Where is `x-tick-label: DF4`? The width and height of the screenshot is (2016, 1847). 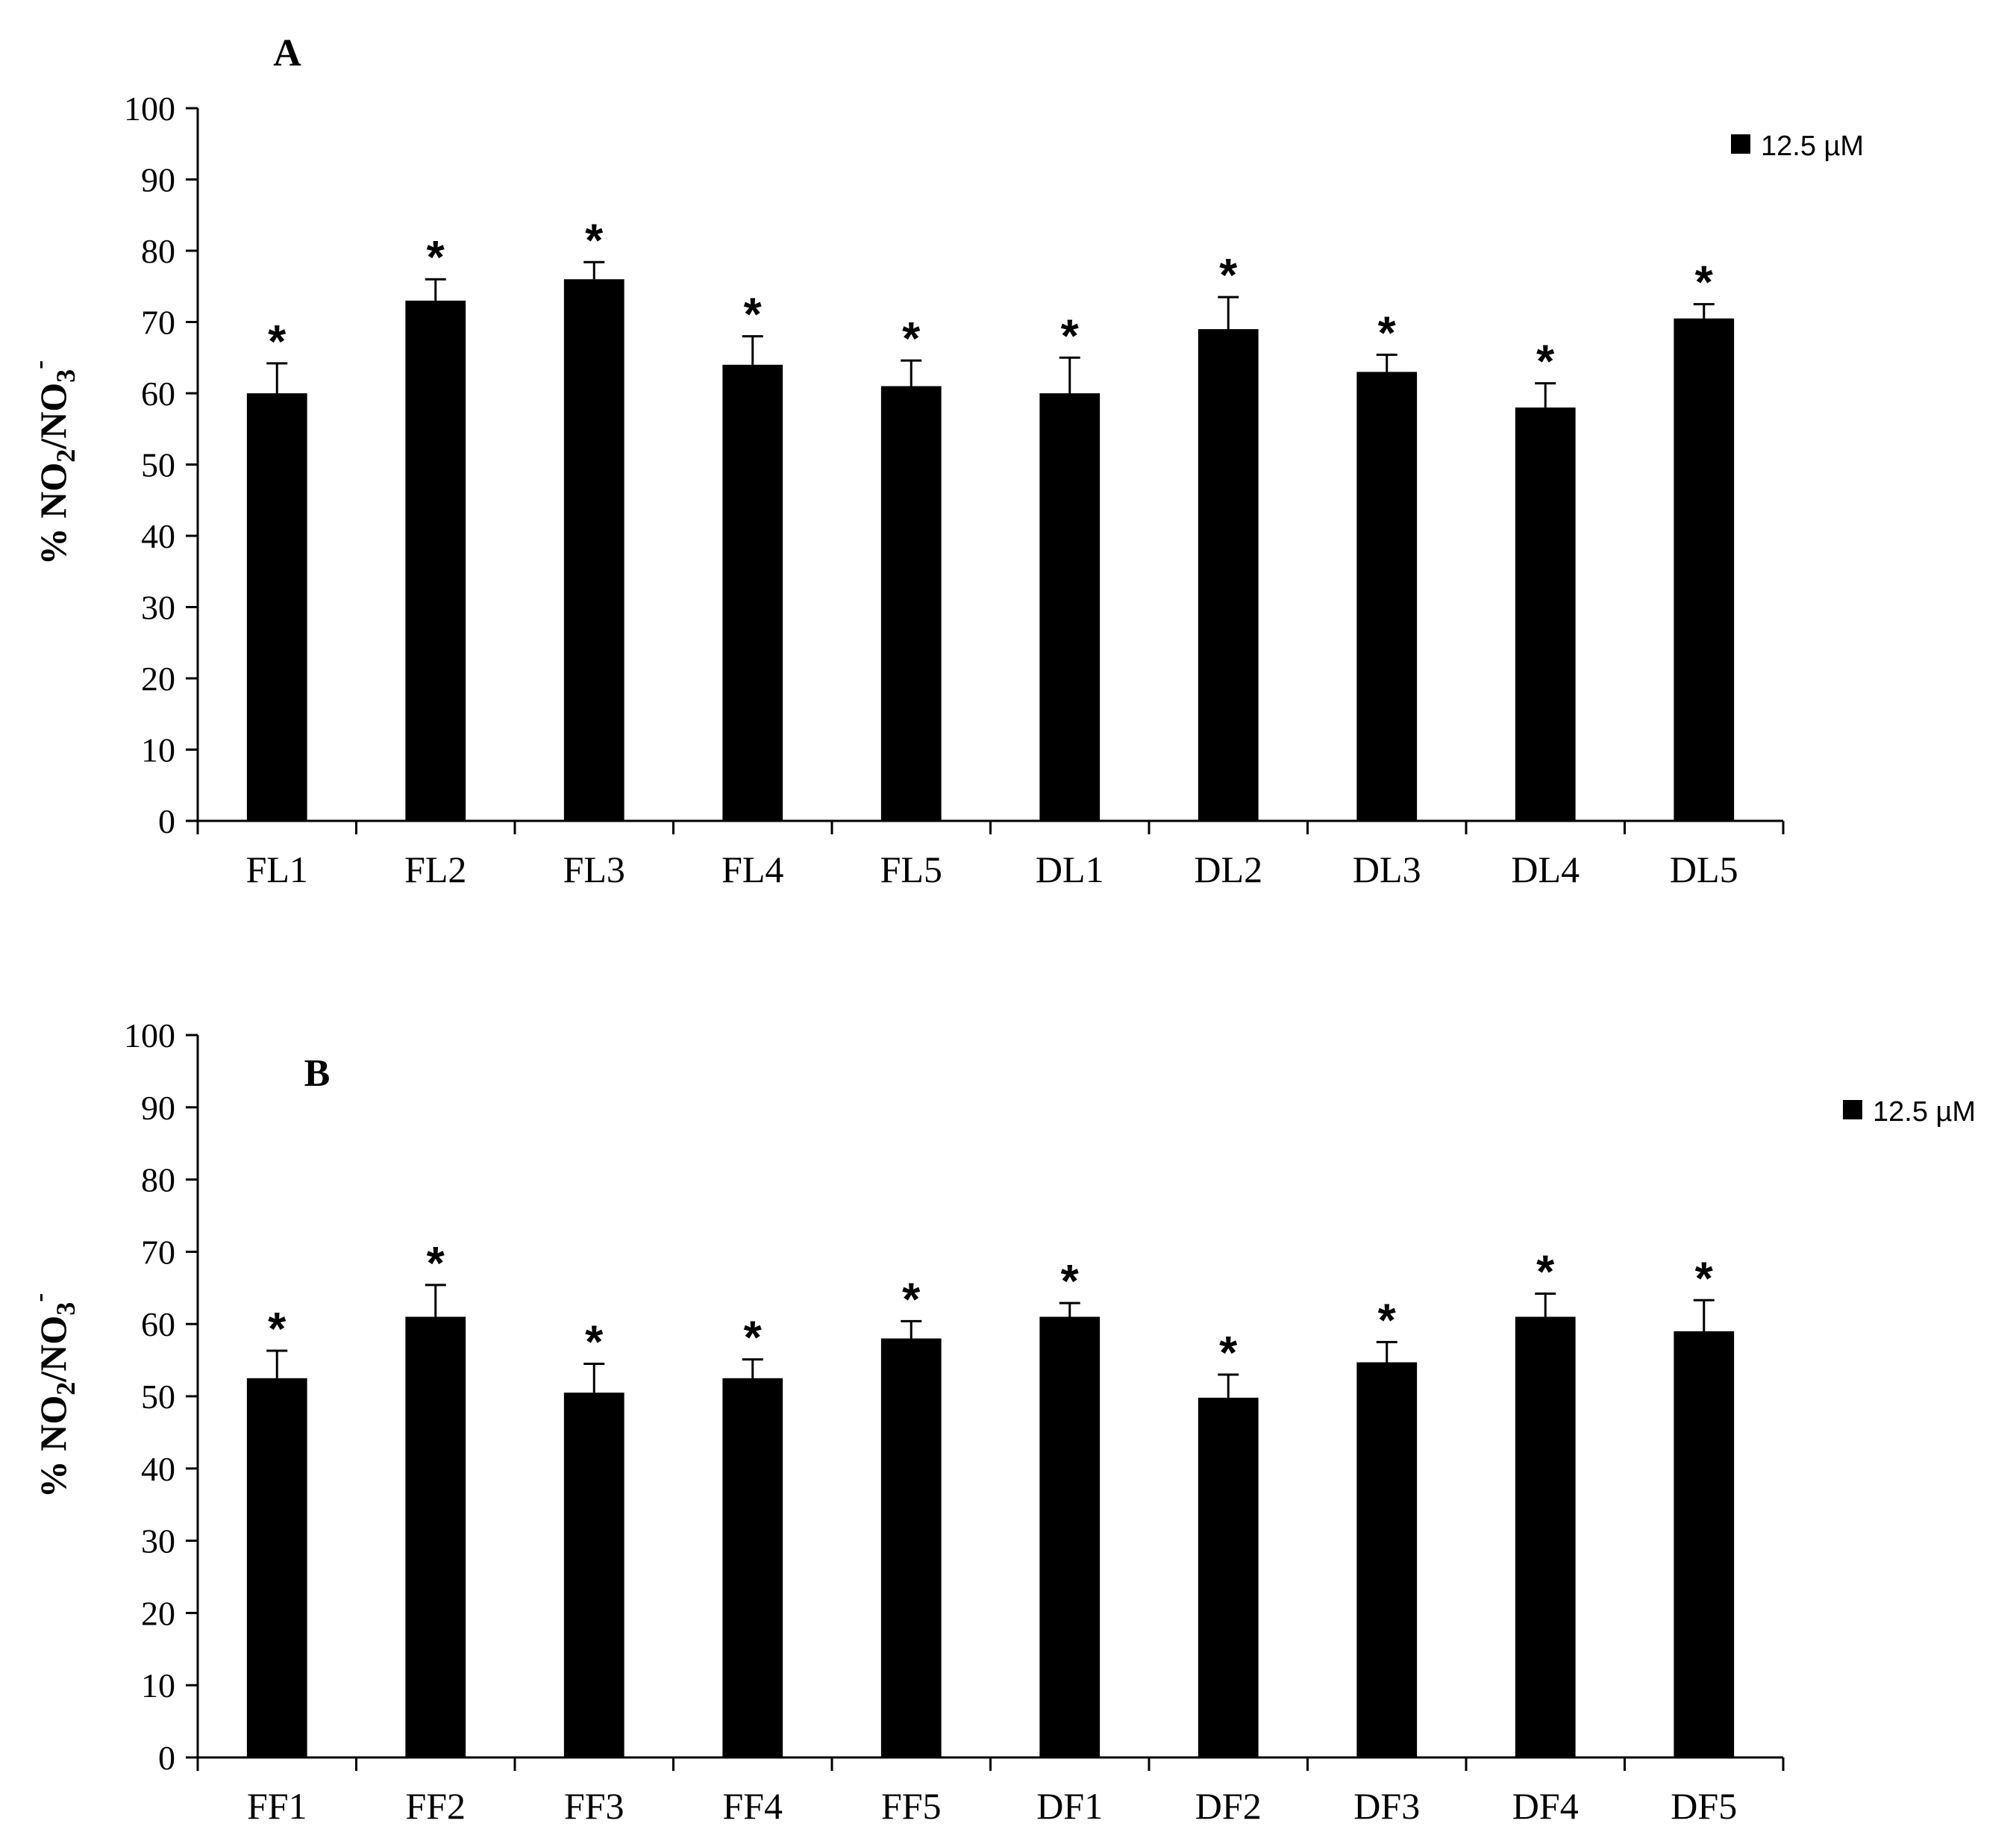 x-tick-label: DF4 is located at coordinates (1545, 1806).